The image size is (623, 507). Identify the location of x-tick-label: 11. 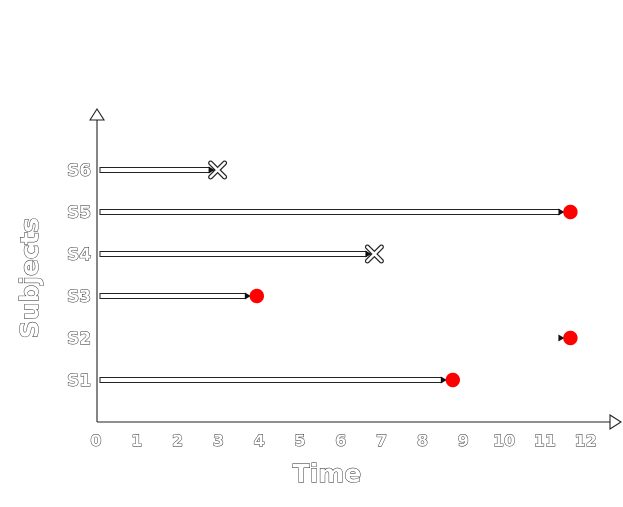
(545, 440).